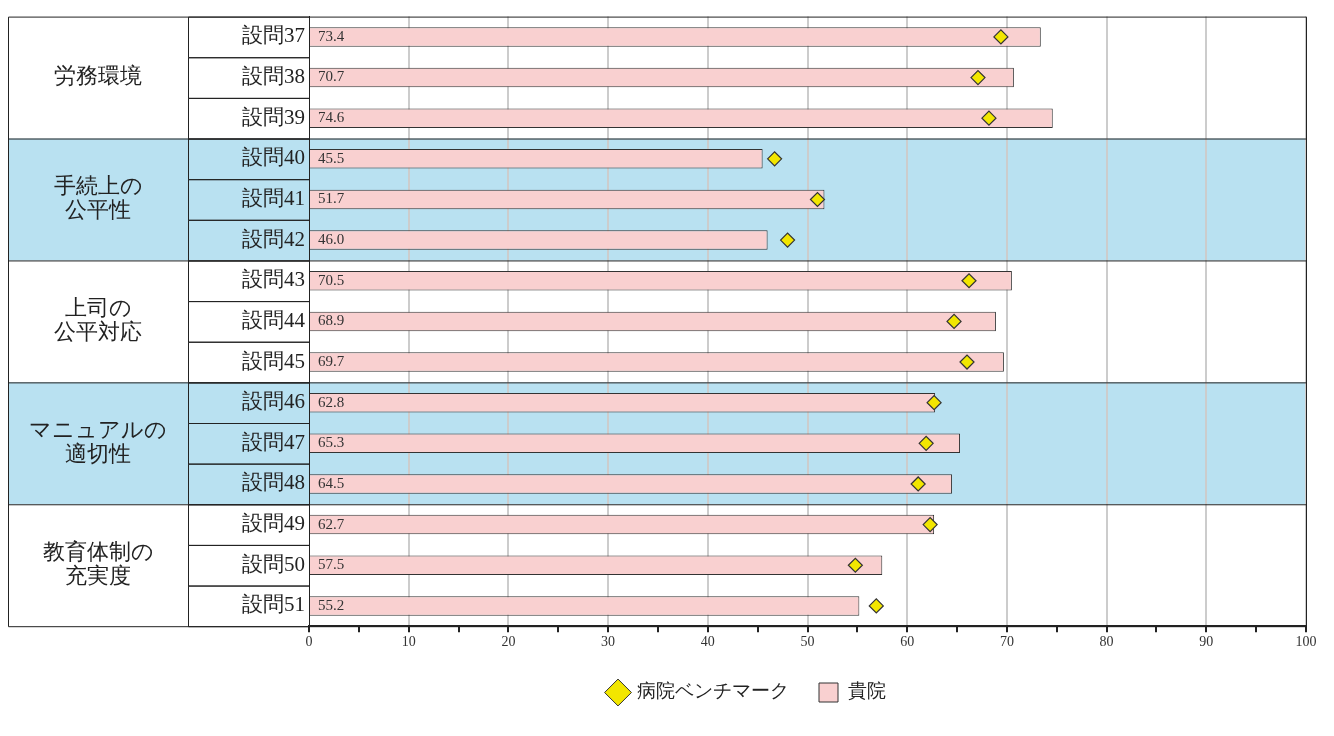 This screenshot has width=1334, height=736. What do you see at coordinates (331, 279) in the screenshot?
I see `data-label: 70.5` at bounding box center [331, 279].